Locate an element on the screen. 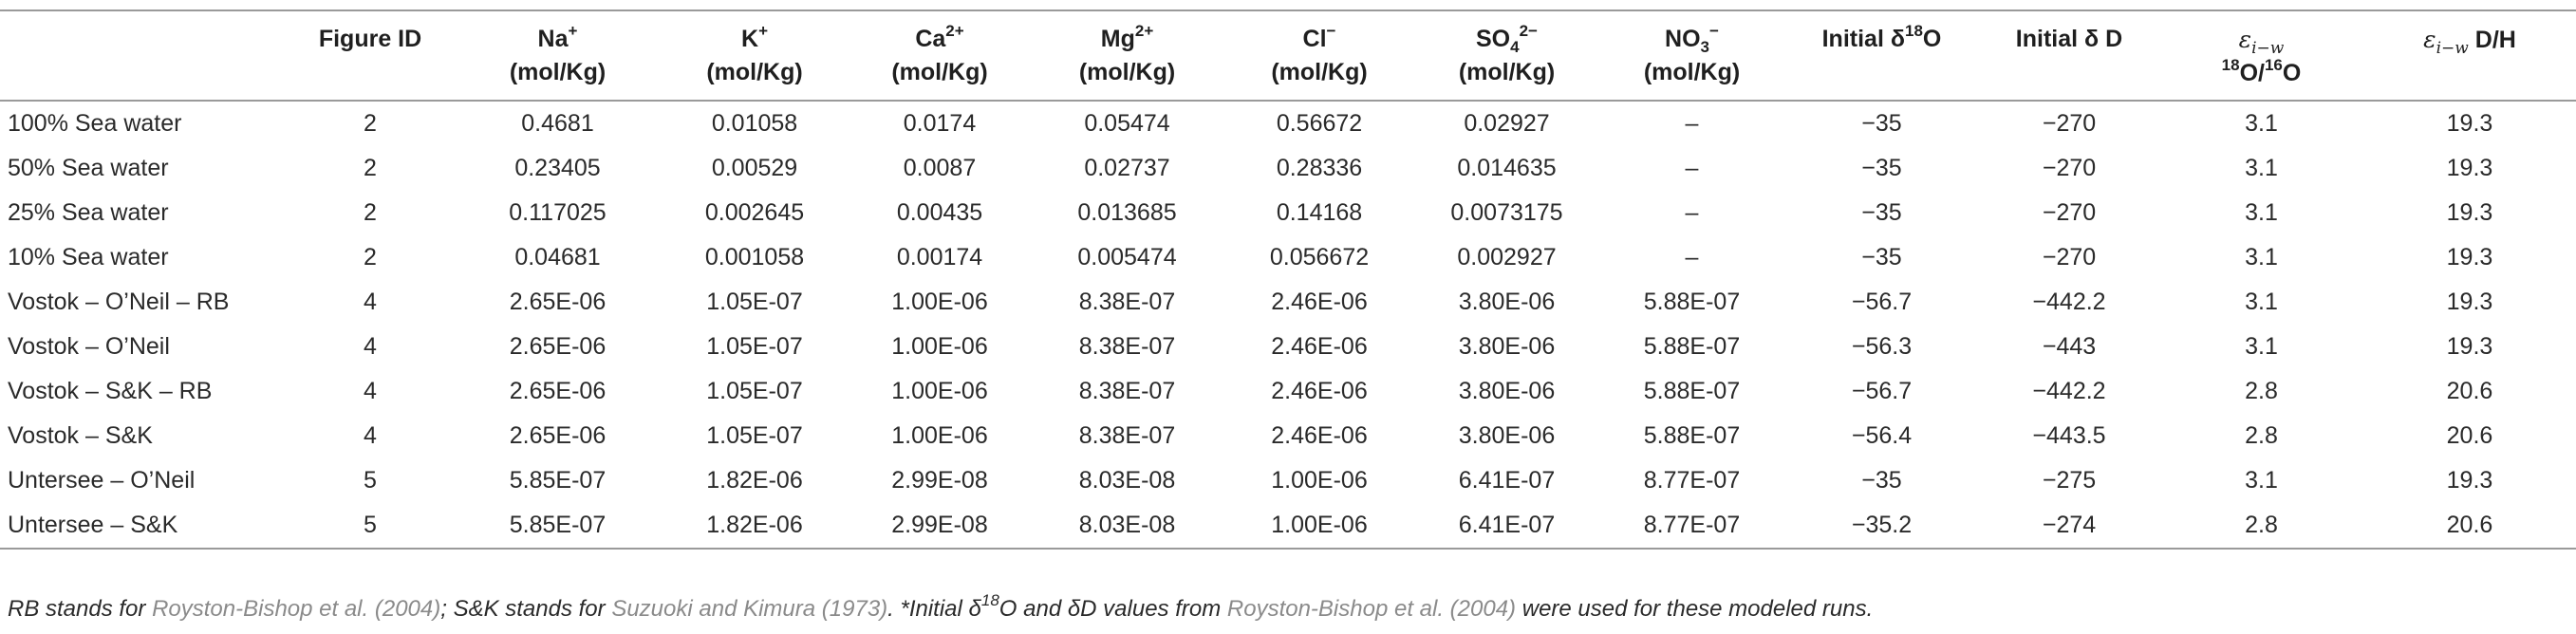 Image resolution: width=2576 pixels, height=634 pixels. cell-so4: 6.41E-07 is located at coordinates (1507, 481).